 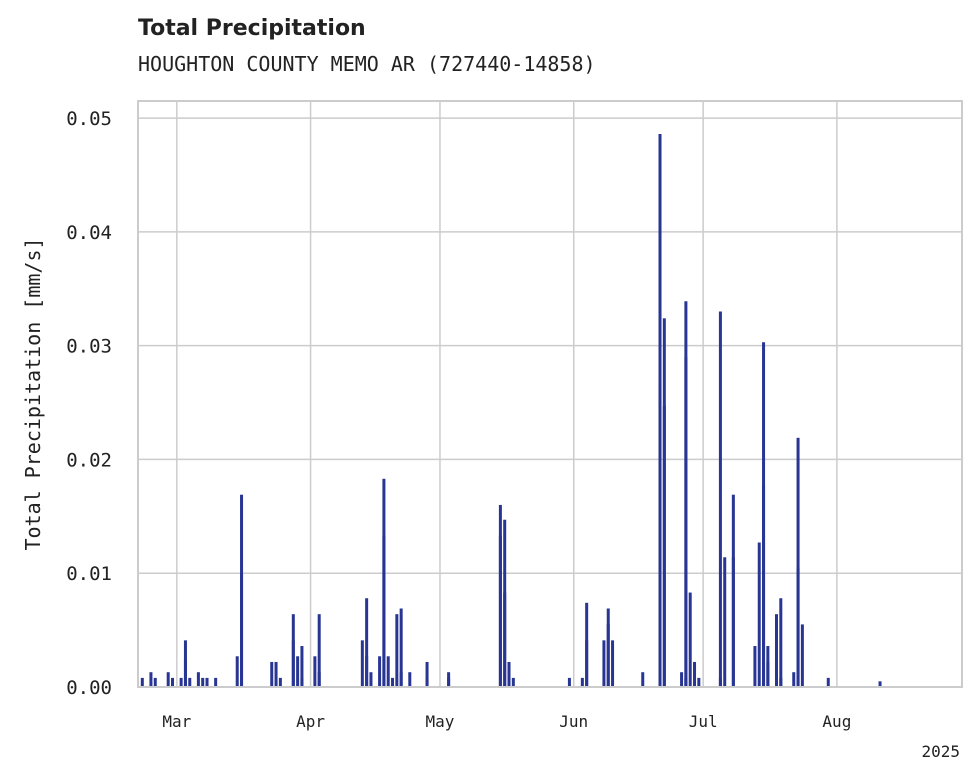 What do you see at coordinates (33, 393) in the screenshot?
I see `y-axis-label: Total Precipitation [mm/s]` at bounding box center [33, 393].